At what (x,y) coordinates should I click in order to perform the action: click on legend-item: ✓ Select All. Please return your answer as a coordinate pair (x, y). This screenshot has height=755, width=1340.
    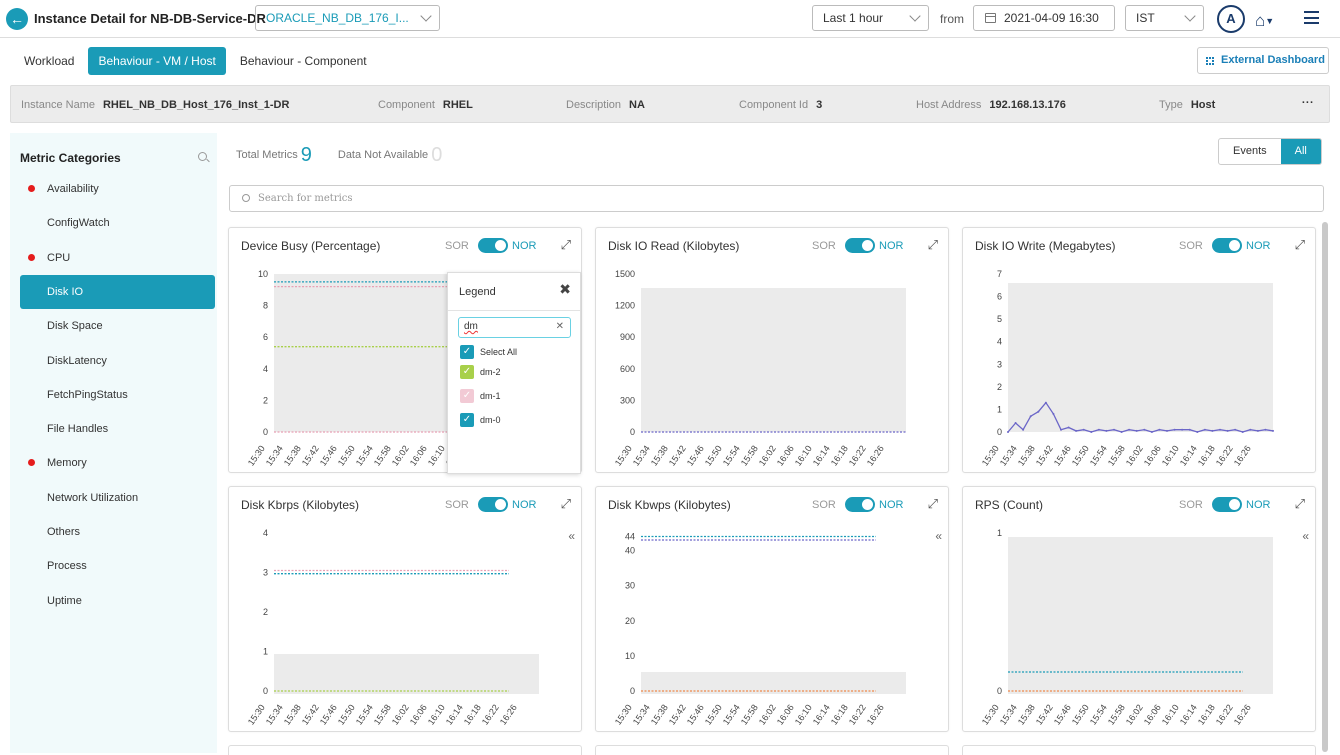
    Looking at the image, I should click on (488, 352).